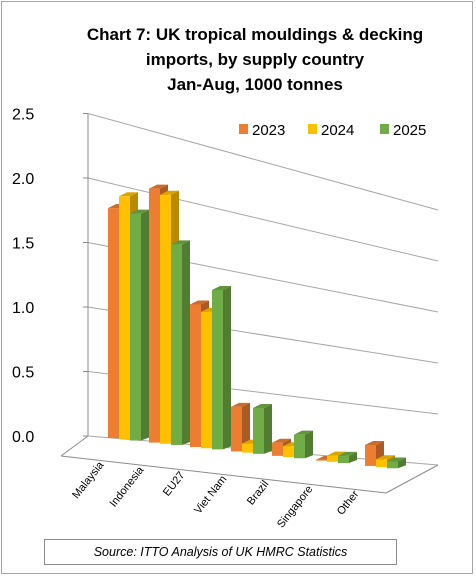 This screenshot has height=577, width=476. What do you see at coordinates (412, 479) in the screenshot?
I see `floor-right-edge` at bounding box center [412, 479].